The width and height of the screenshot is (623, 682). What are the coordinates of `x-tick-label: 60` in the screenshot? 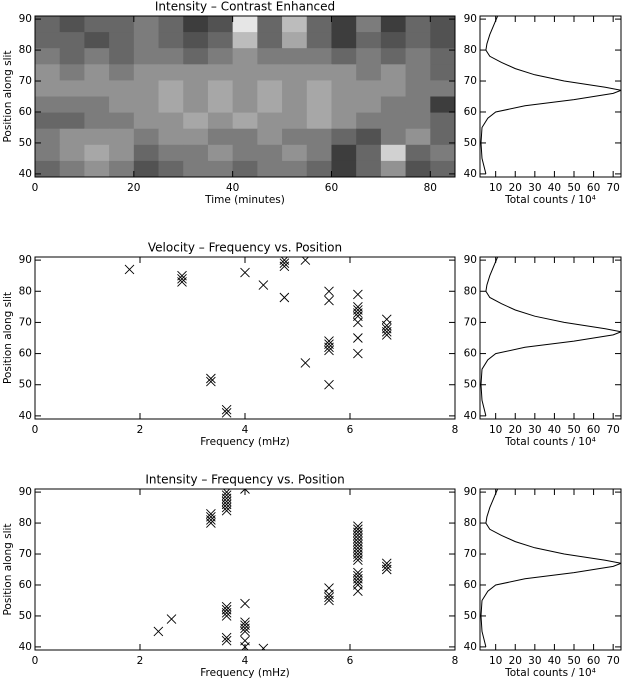 It's located at (331, 188).